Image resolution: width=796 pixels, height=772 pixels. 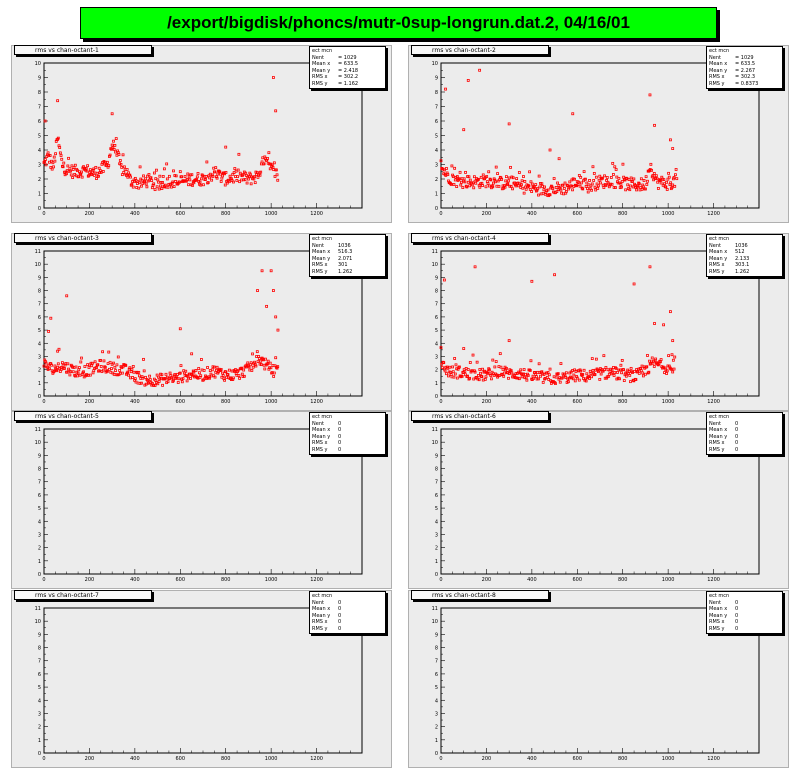 I want to click on stats-row: ect mcn, so click(x=744, y=596).